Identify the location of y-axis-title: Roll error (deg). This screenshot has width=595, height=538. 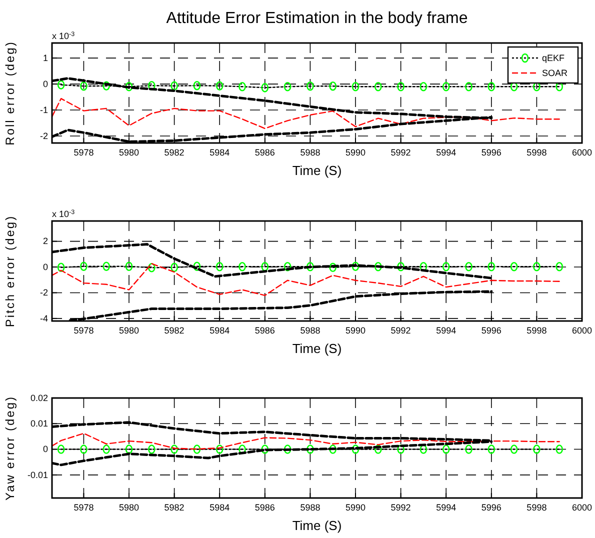
(10, 93).